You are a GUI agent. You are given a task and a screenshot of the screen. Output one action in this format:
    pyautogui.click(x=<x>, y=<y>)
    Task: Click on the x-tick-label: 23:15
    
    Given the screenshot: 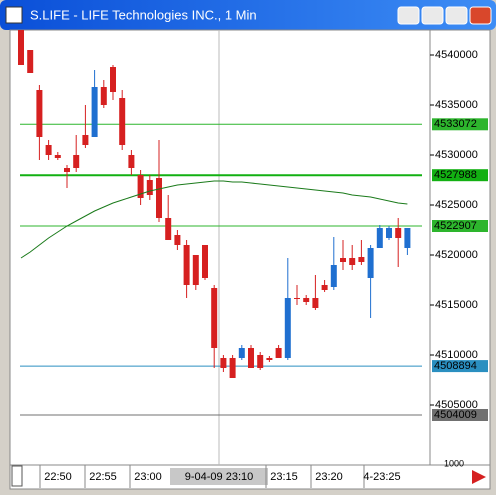 What is the action you would take?
    pyautogui.click(x=284, y=477)
    